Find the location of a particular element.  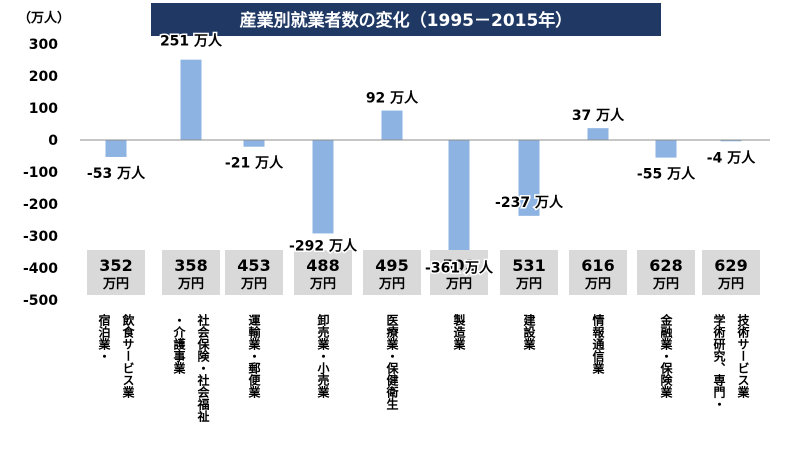

total-value: 616 is located at coordinates (597, 265).